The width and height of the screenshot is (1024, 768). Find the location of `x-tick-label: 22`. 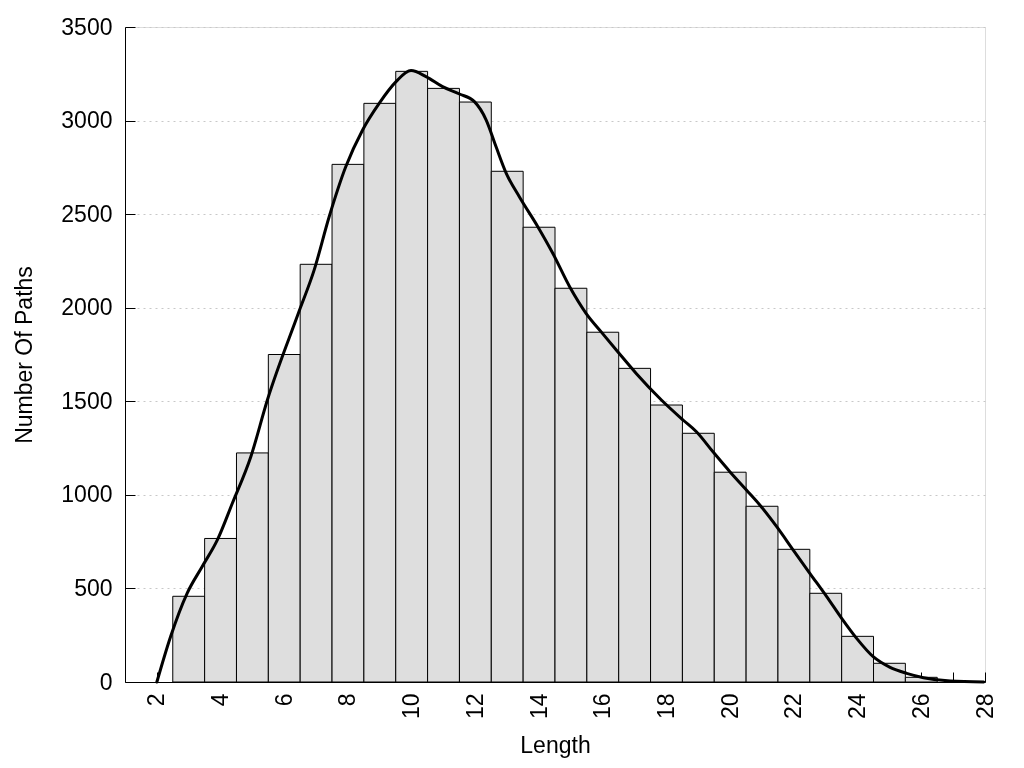

x-tick-label: 22 is located at coordinates (793, 706).